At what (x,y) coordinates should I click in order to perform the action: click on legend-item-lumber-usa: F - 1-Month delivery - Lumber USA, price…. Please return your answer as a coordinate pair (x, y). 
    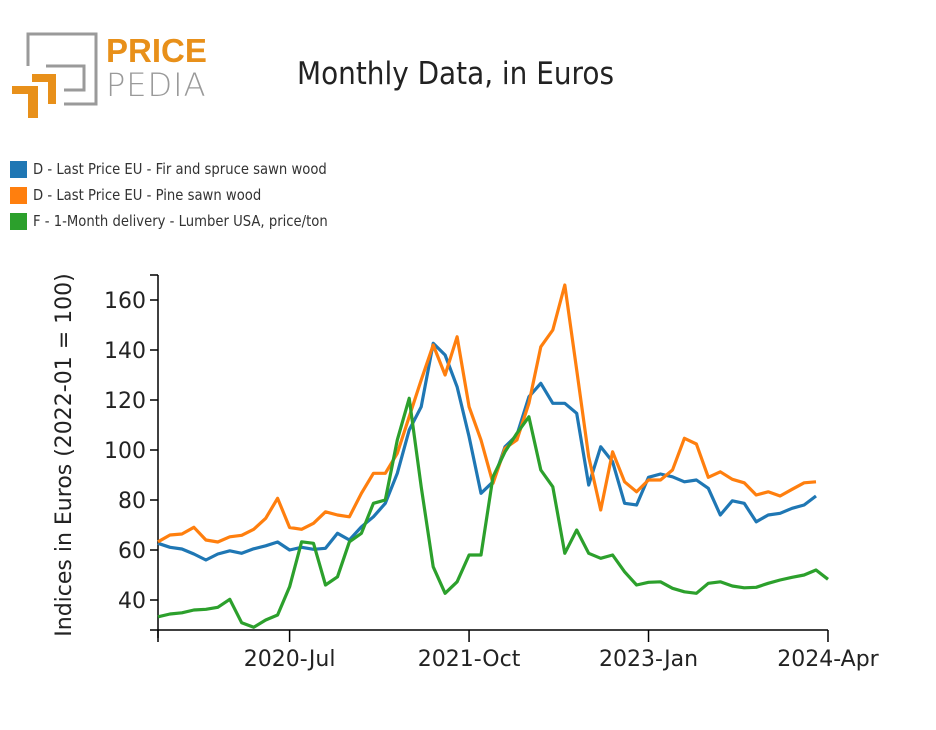
    Looking at the image, I should click on (189, 221).